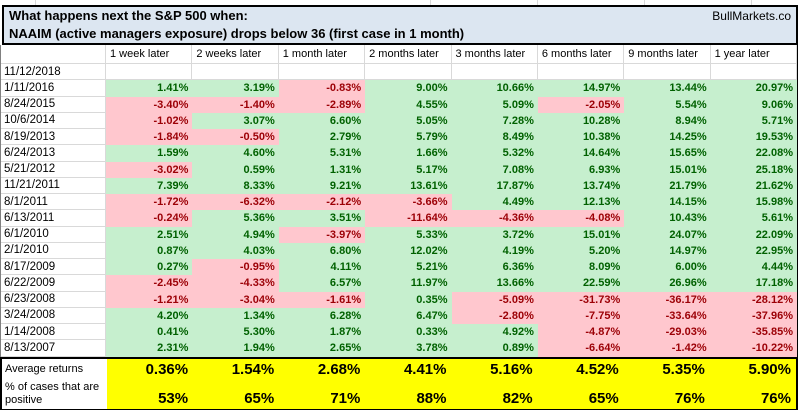 This screenshot has width=800, height=410. I want to click on data-cell: -5.09%, so click(494, 299).